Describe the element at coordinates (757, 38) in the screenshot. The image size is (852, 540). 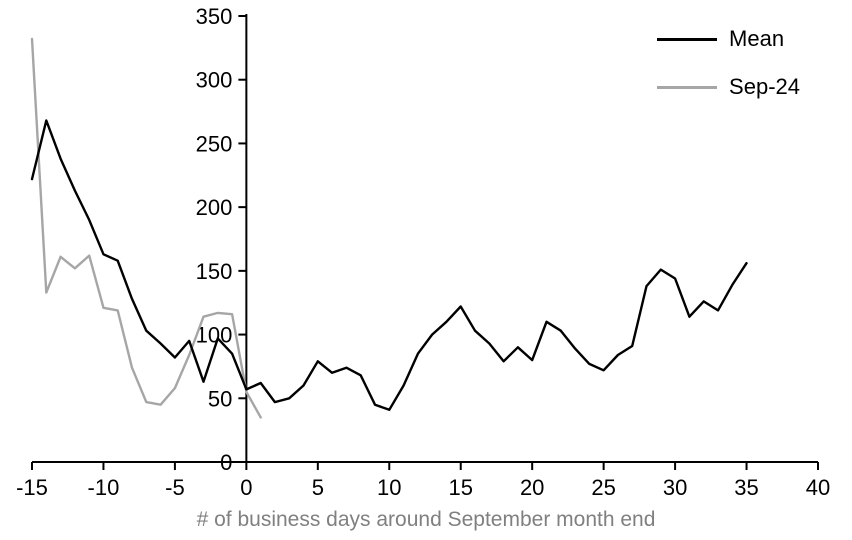
I see `mean-series-label: Mean` at that location.